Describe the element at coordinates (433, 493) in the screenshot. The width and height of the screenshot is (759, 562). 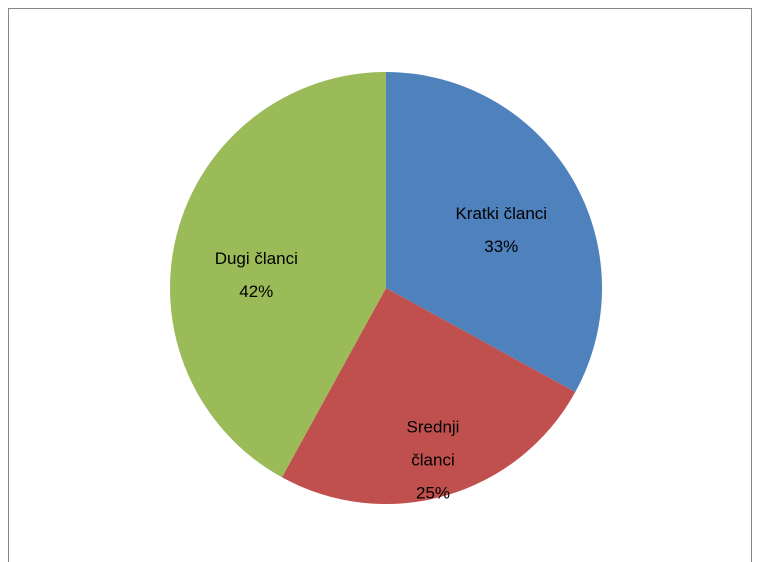
I see `percent-label: 25%` at that location.